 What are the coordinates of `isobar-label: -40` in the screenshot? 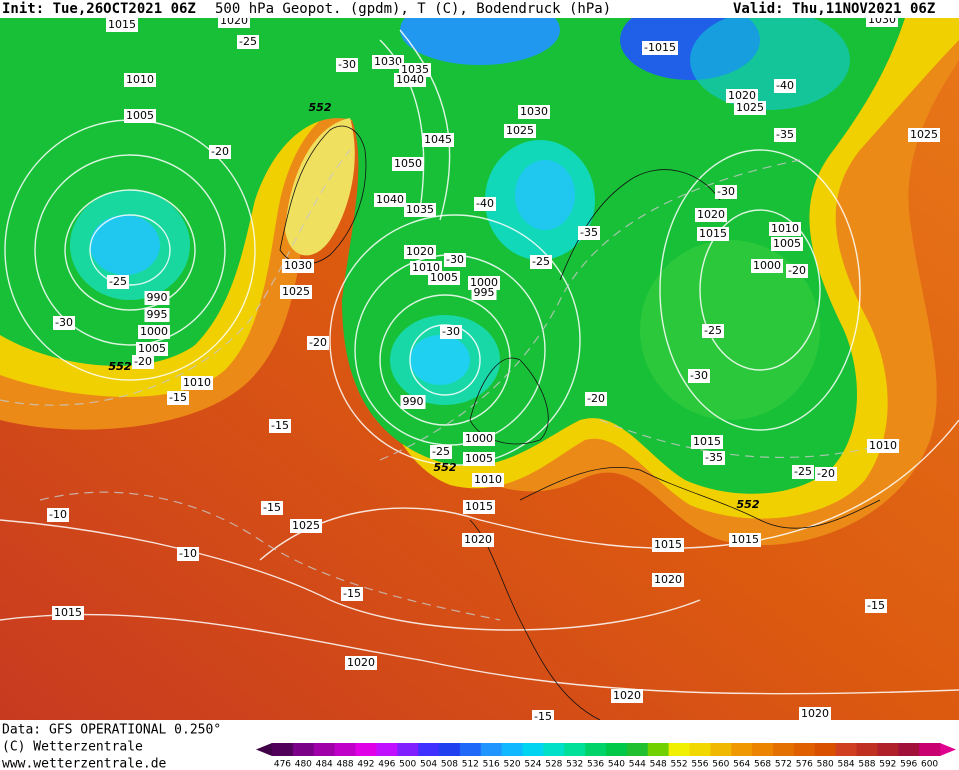 It's located at (785, 85).